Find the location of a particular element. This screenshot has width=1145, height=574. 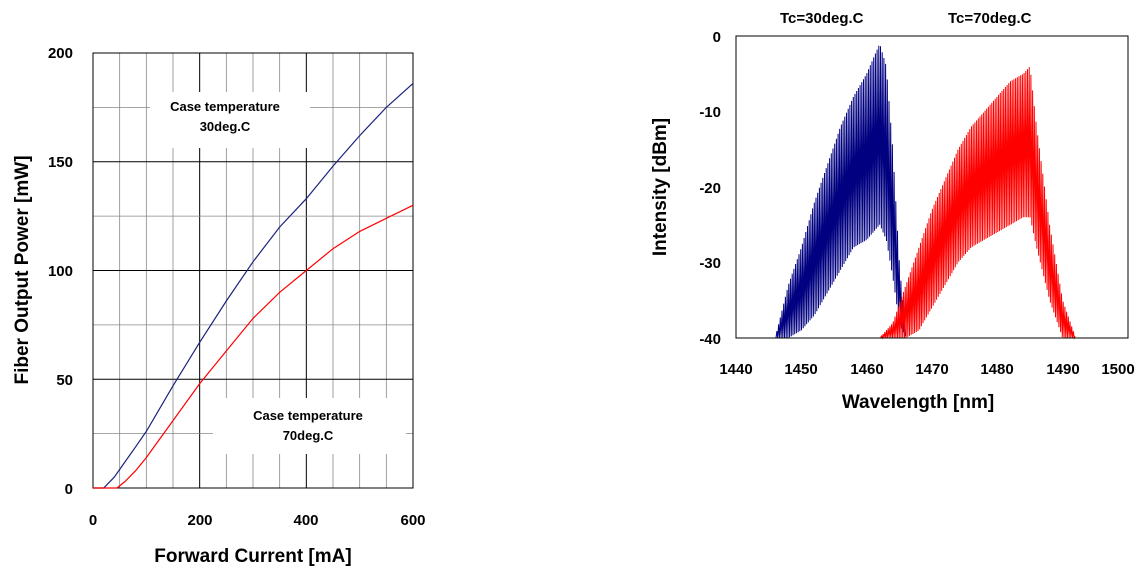

x-tick-label: 1460 is located at coordinates (866, 369).